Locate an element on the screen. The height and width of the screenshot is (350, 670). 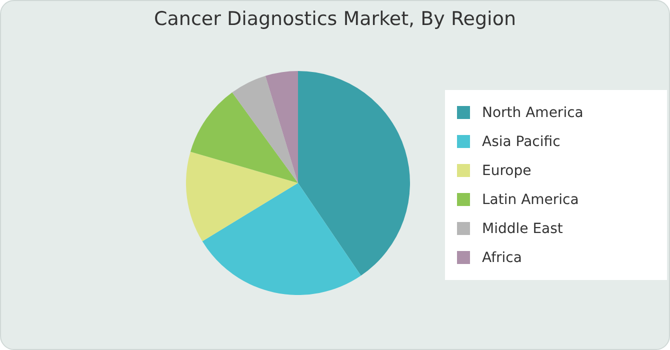
legend-label: Asia Pacific is located at coordinates (521, 142).